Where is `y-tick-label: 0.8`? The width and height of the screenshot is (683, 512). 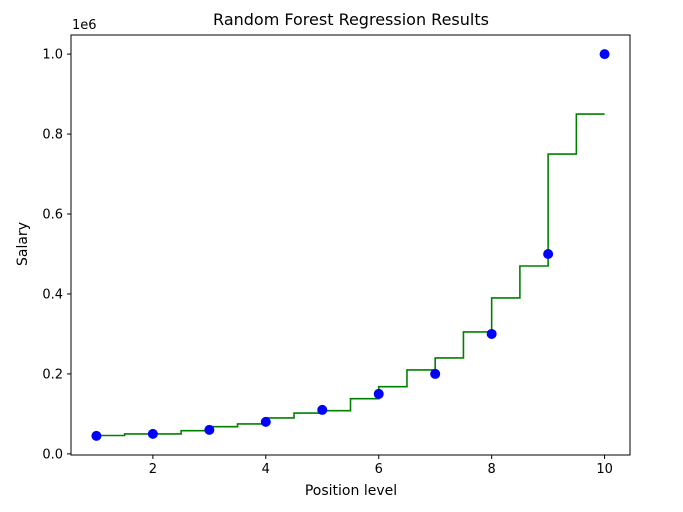
y-tick-label: 0.8 is located at coordinates (52, 135).